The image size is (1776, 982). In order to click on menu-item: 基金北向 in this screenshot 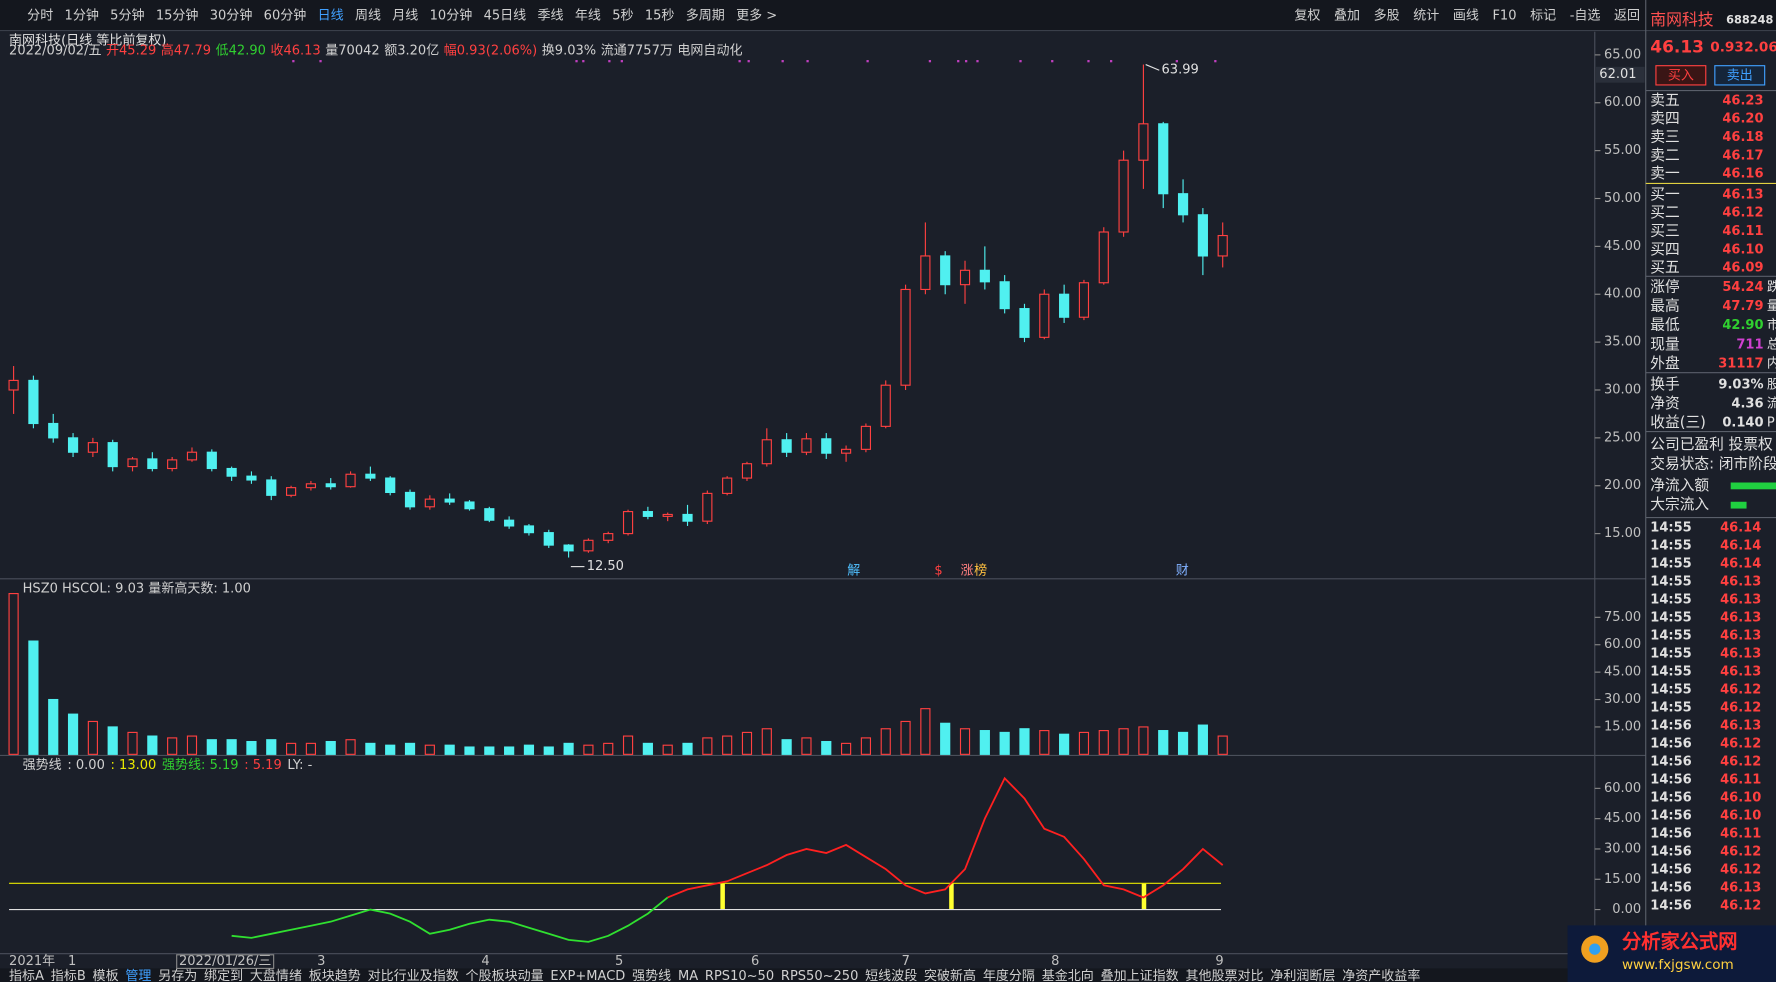, I will do `click(1068, 975)`.